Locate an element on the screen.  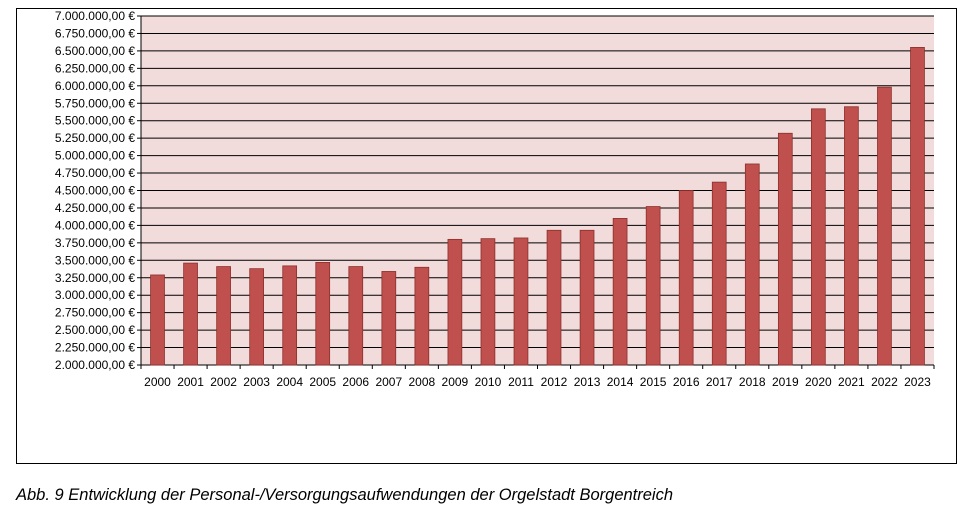
x-tick-label: 2000 is located at coordinates (157, 382).